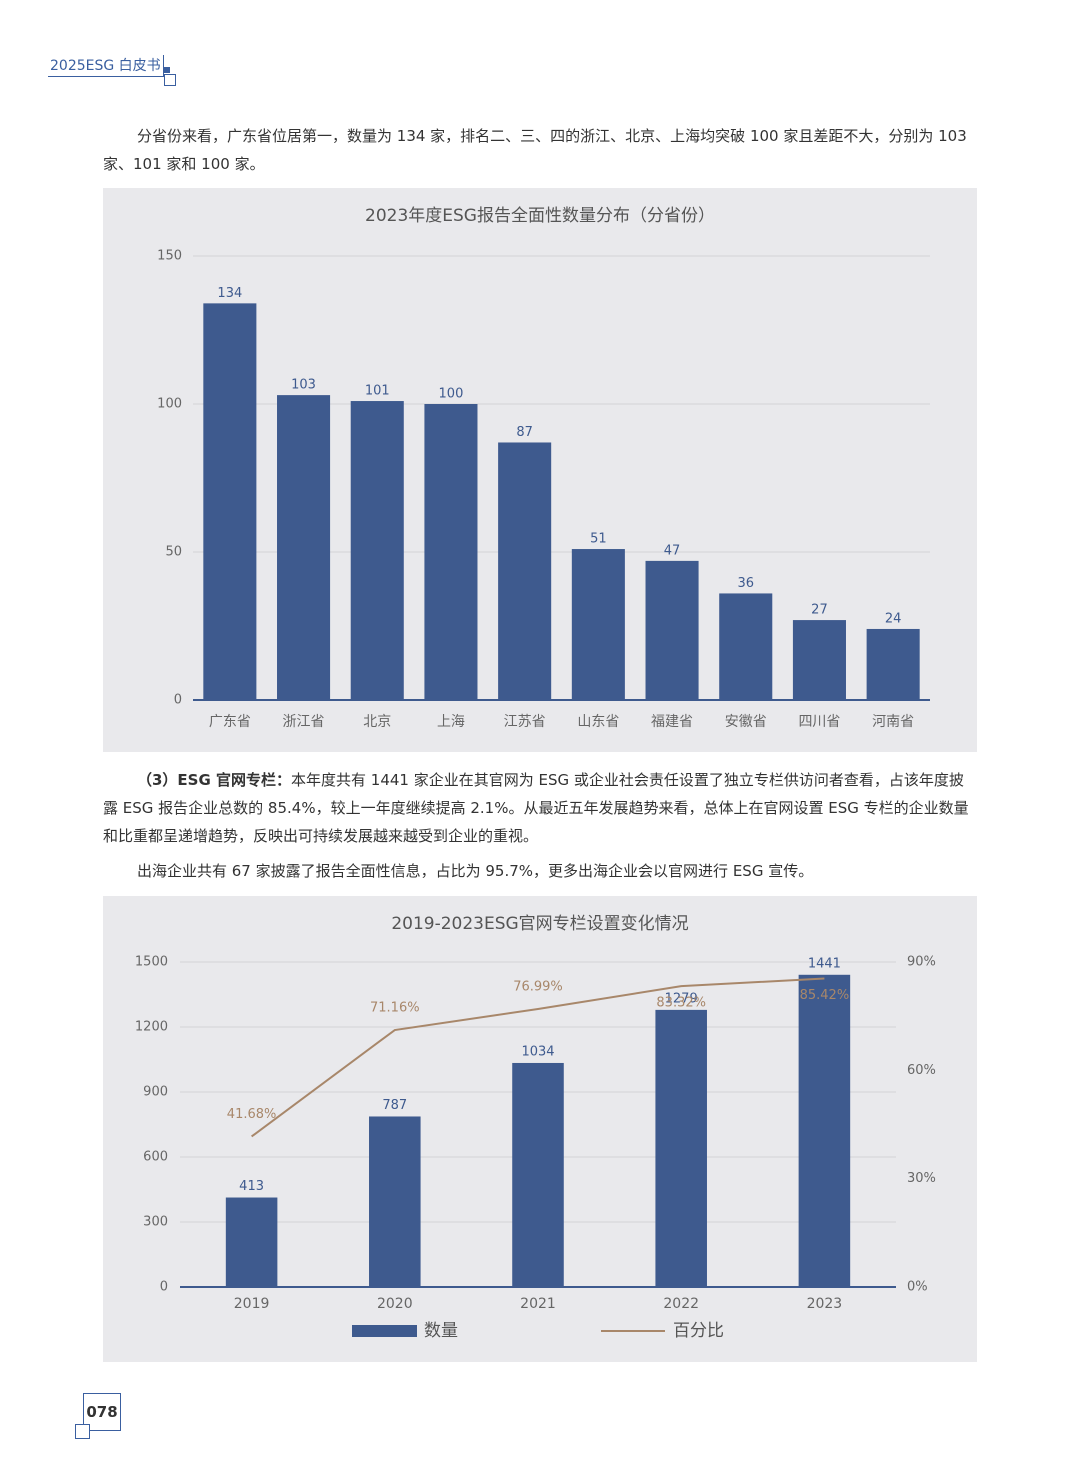 Image resolution: width=1080 pixels, height=1466 pixels. Describe the element at coordinates (537, 1051) in the screenshot. I see `data-label: 1034` at that location.